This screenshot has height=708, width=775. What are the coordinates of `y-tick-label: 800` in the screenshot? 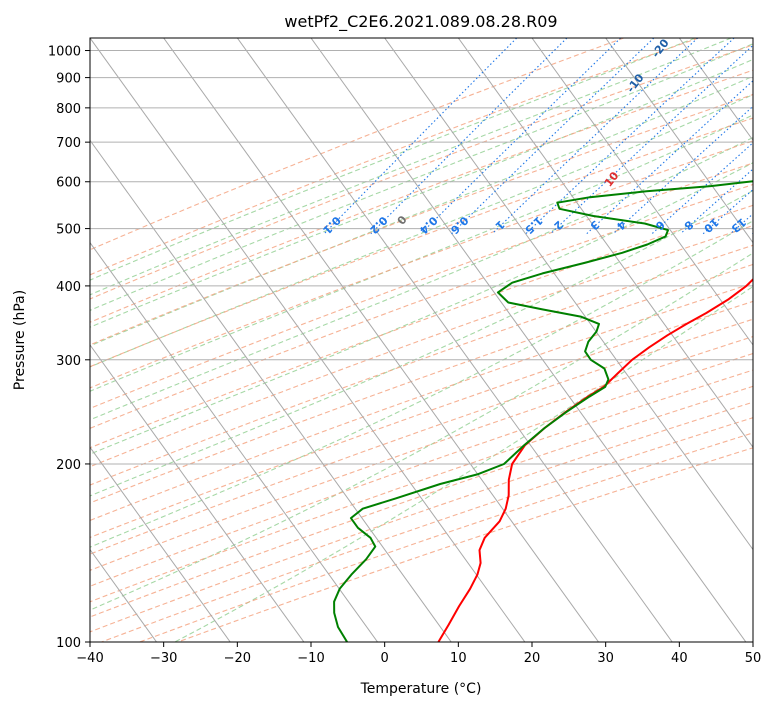 It's located at (68, 109).